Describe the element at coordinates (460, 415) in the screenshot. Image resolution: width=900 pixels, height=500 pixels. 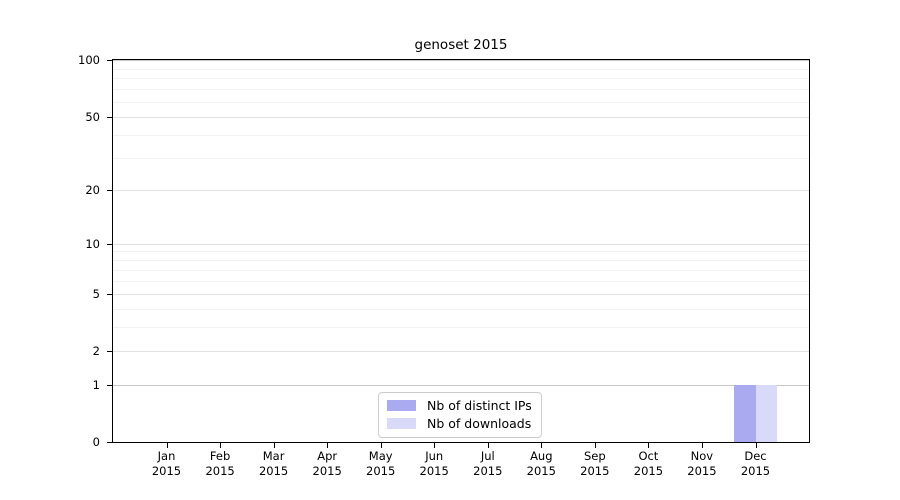
I see `legend: Nb of distinct IPs Nb of downloads` at that location.